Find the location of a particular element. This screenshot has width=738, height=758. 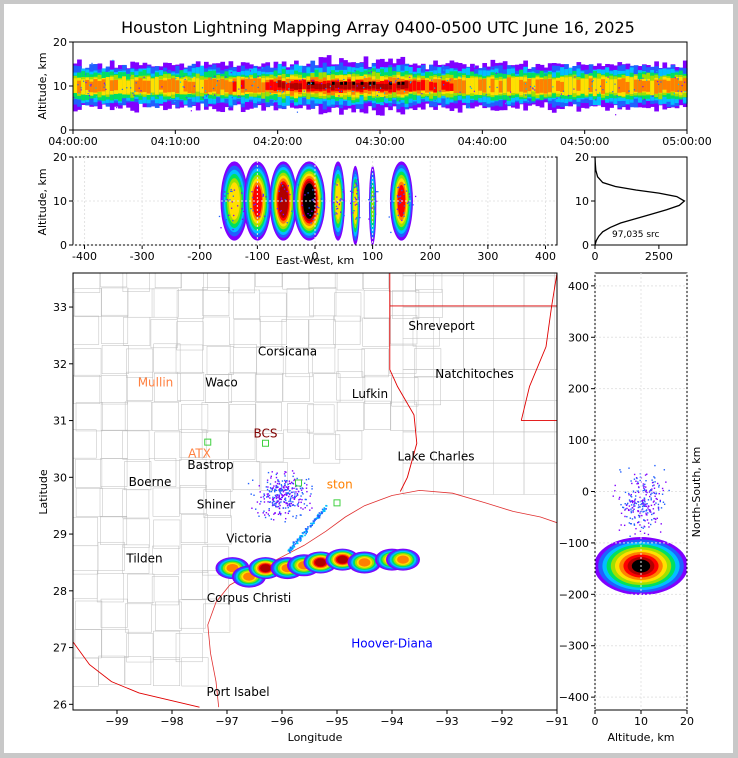

density-core is located at coordinates (354, 83).